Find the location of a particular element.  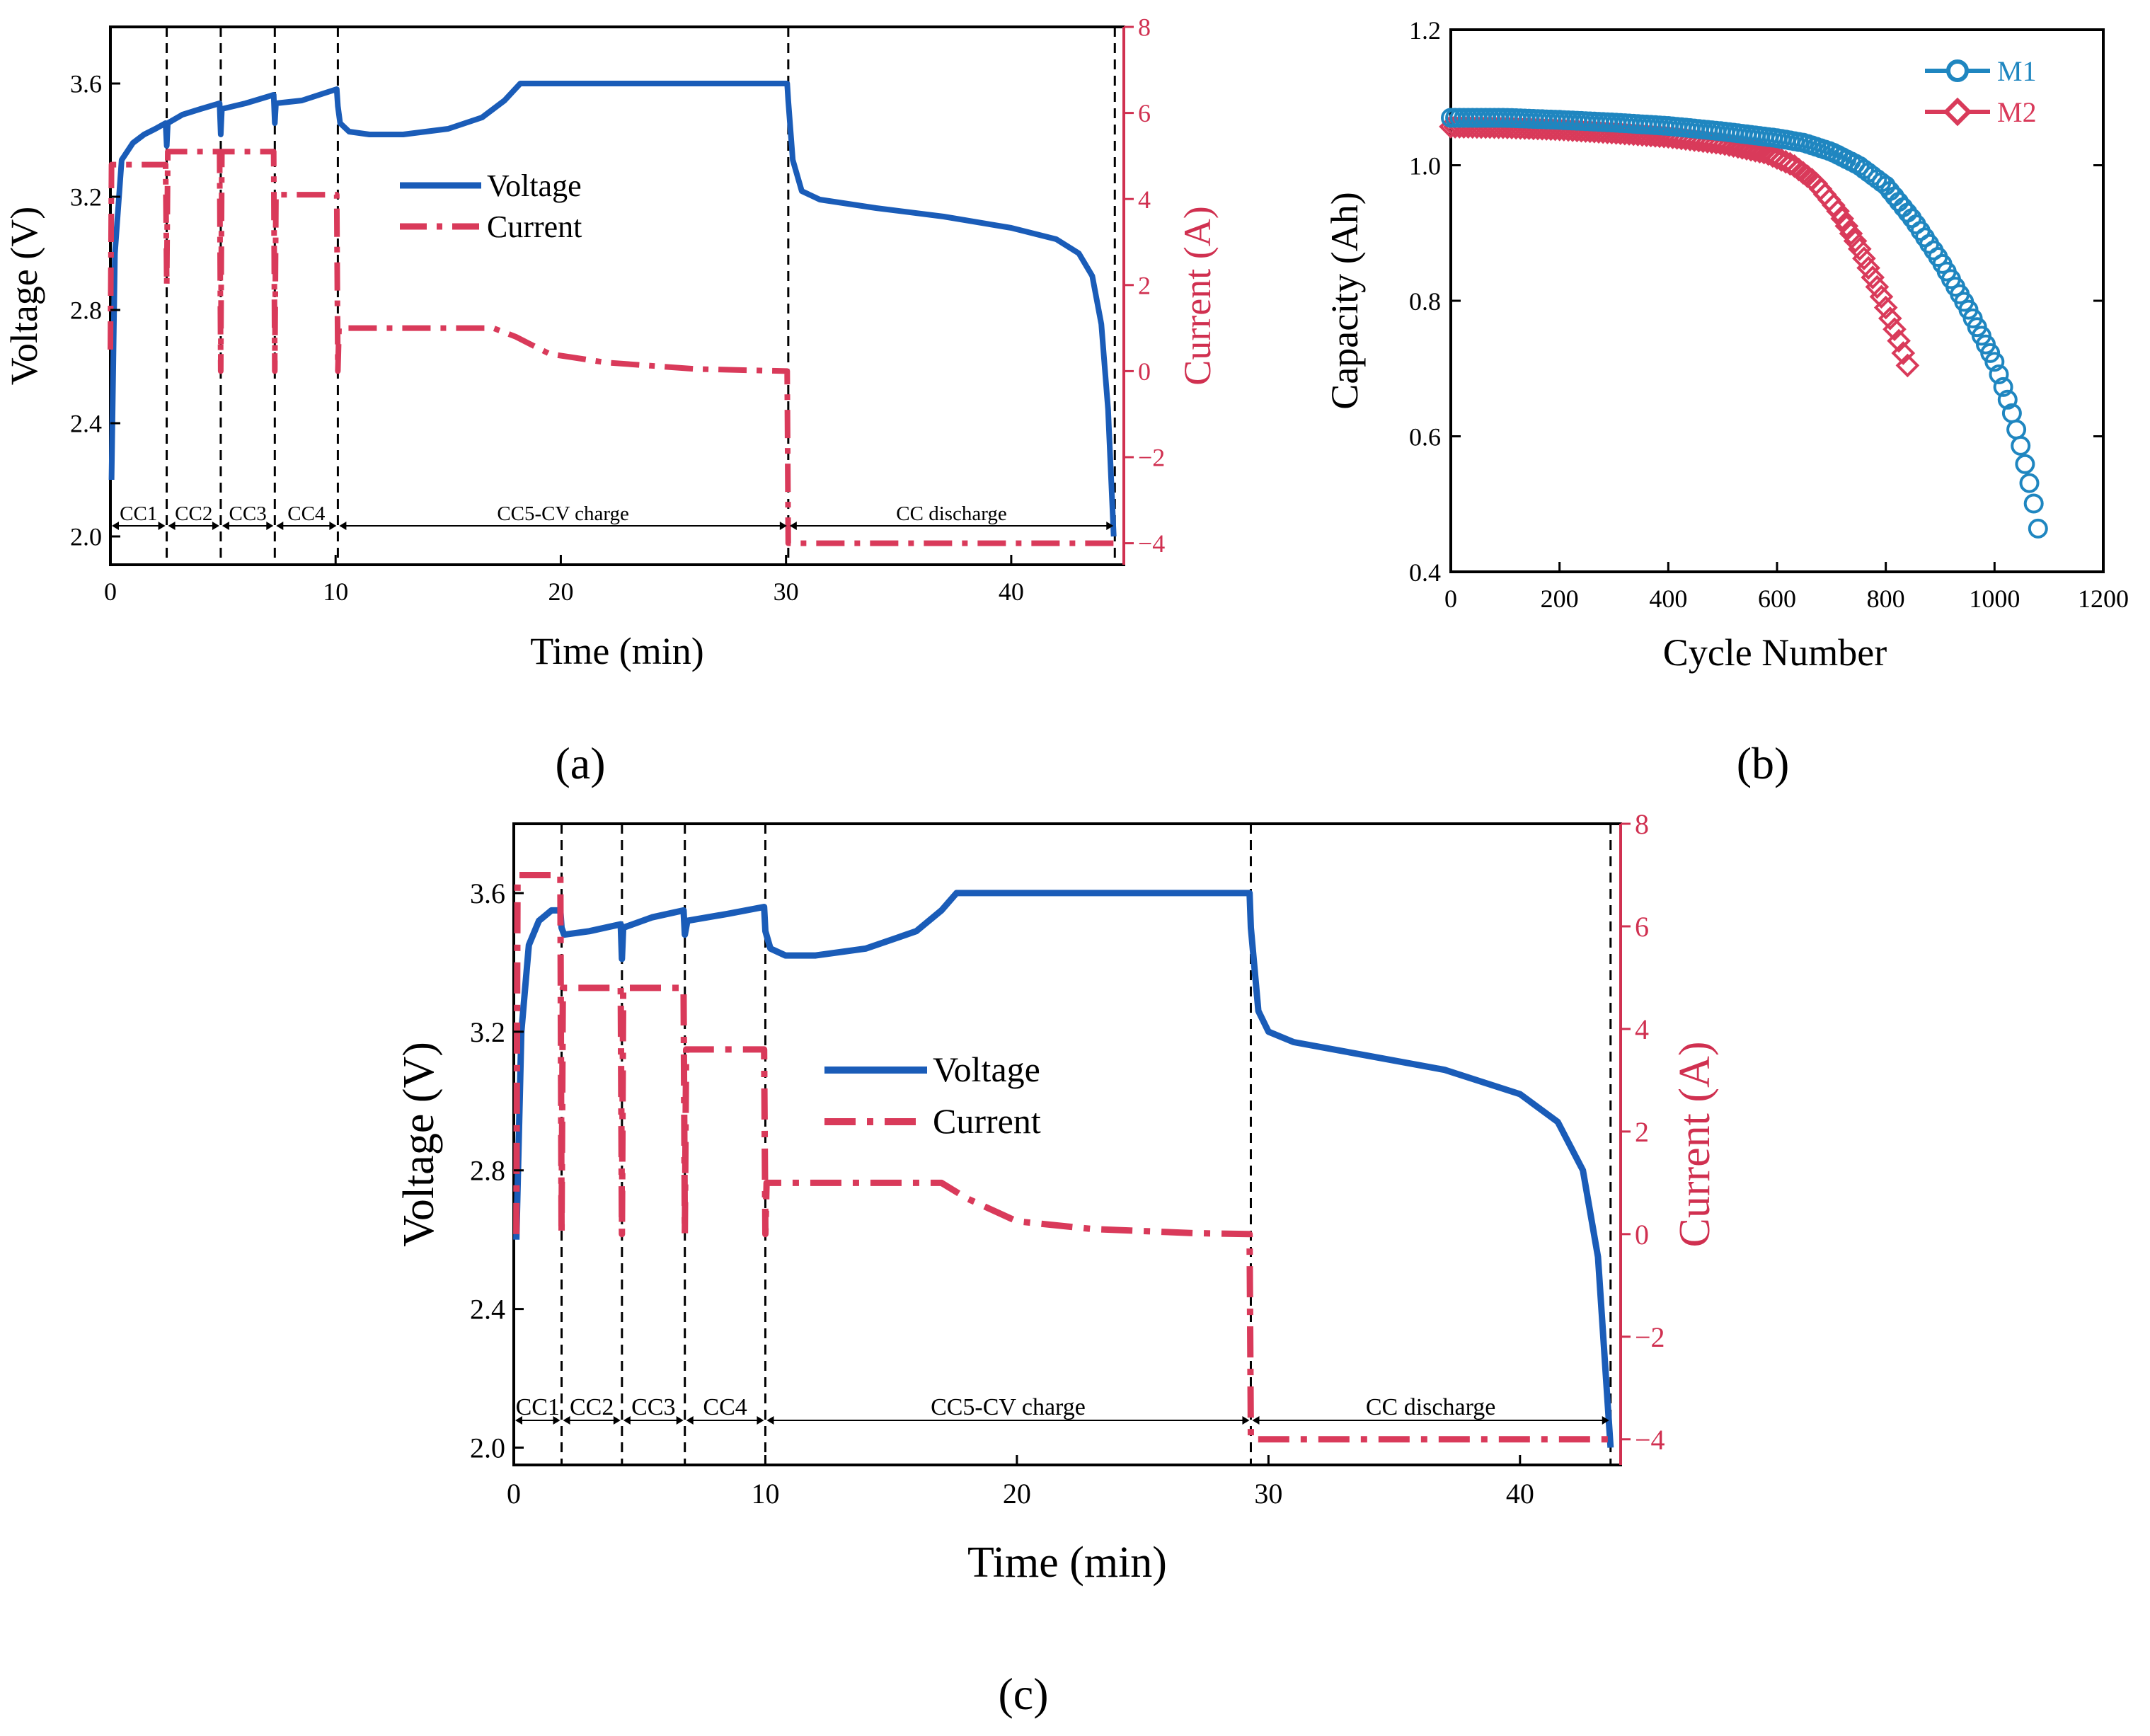

chart-a-stage-label: CC3 is located at coordinates (248, 513).